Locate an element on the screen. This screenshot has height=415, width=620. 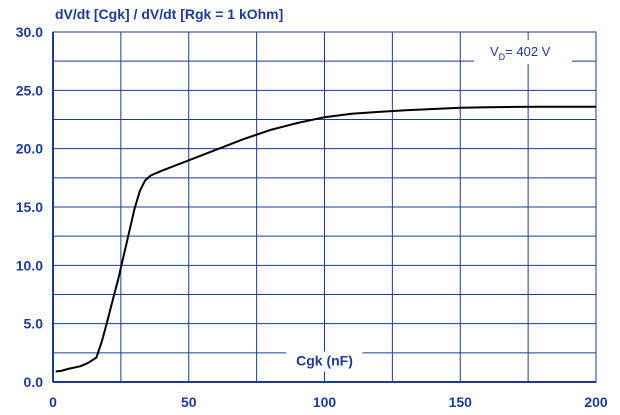
x-tick-label: 0 is located at coordinates (53, 402).